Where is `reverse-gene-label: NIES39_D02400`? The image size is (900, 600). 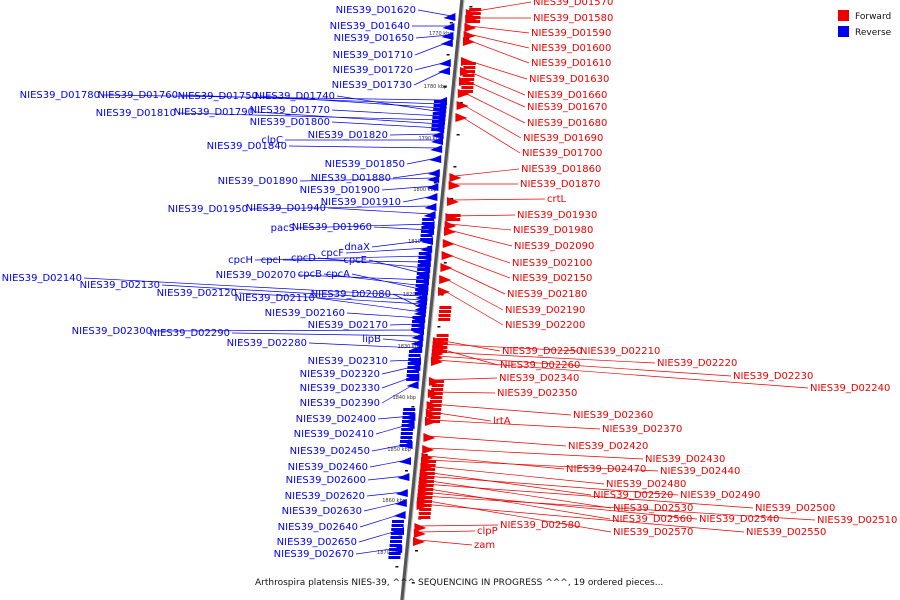 reverse-gene-label: NIES39_D02400 is located at coordinates (336, 419).